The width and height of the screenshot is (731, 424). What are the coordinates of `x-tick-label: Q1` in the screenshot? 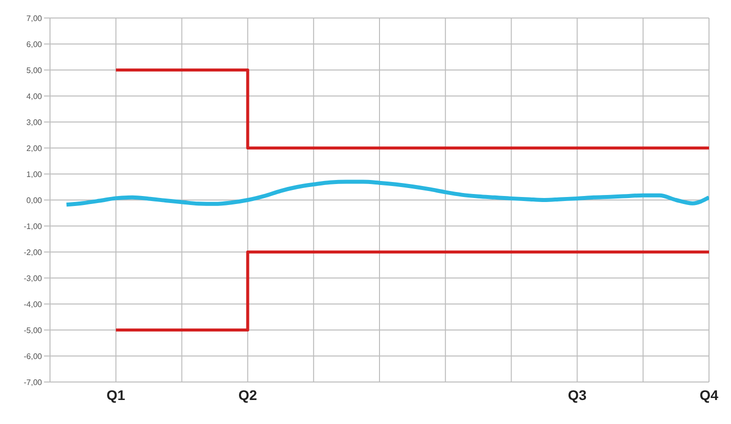 It's located at (116, 394).